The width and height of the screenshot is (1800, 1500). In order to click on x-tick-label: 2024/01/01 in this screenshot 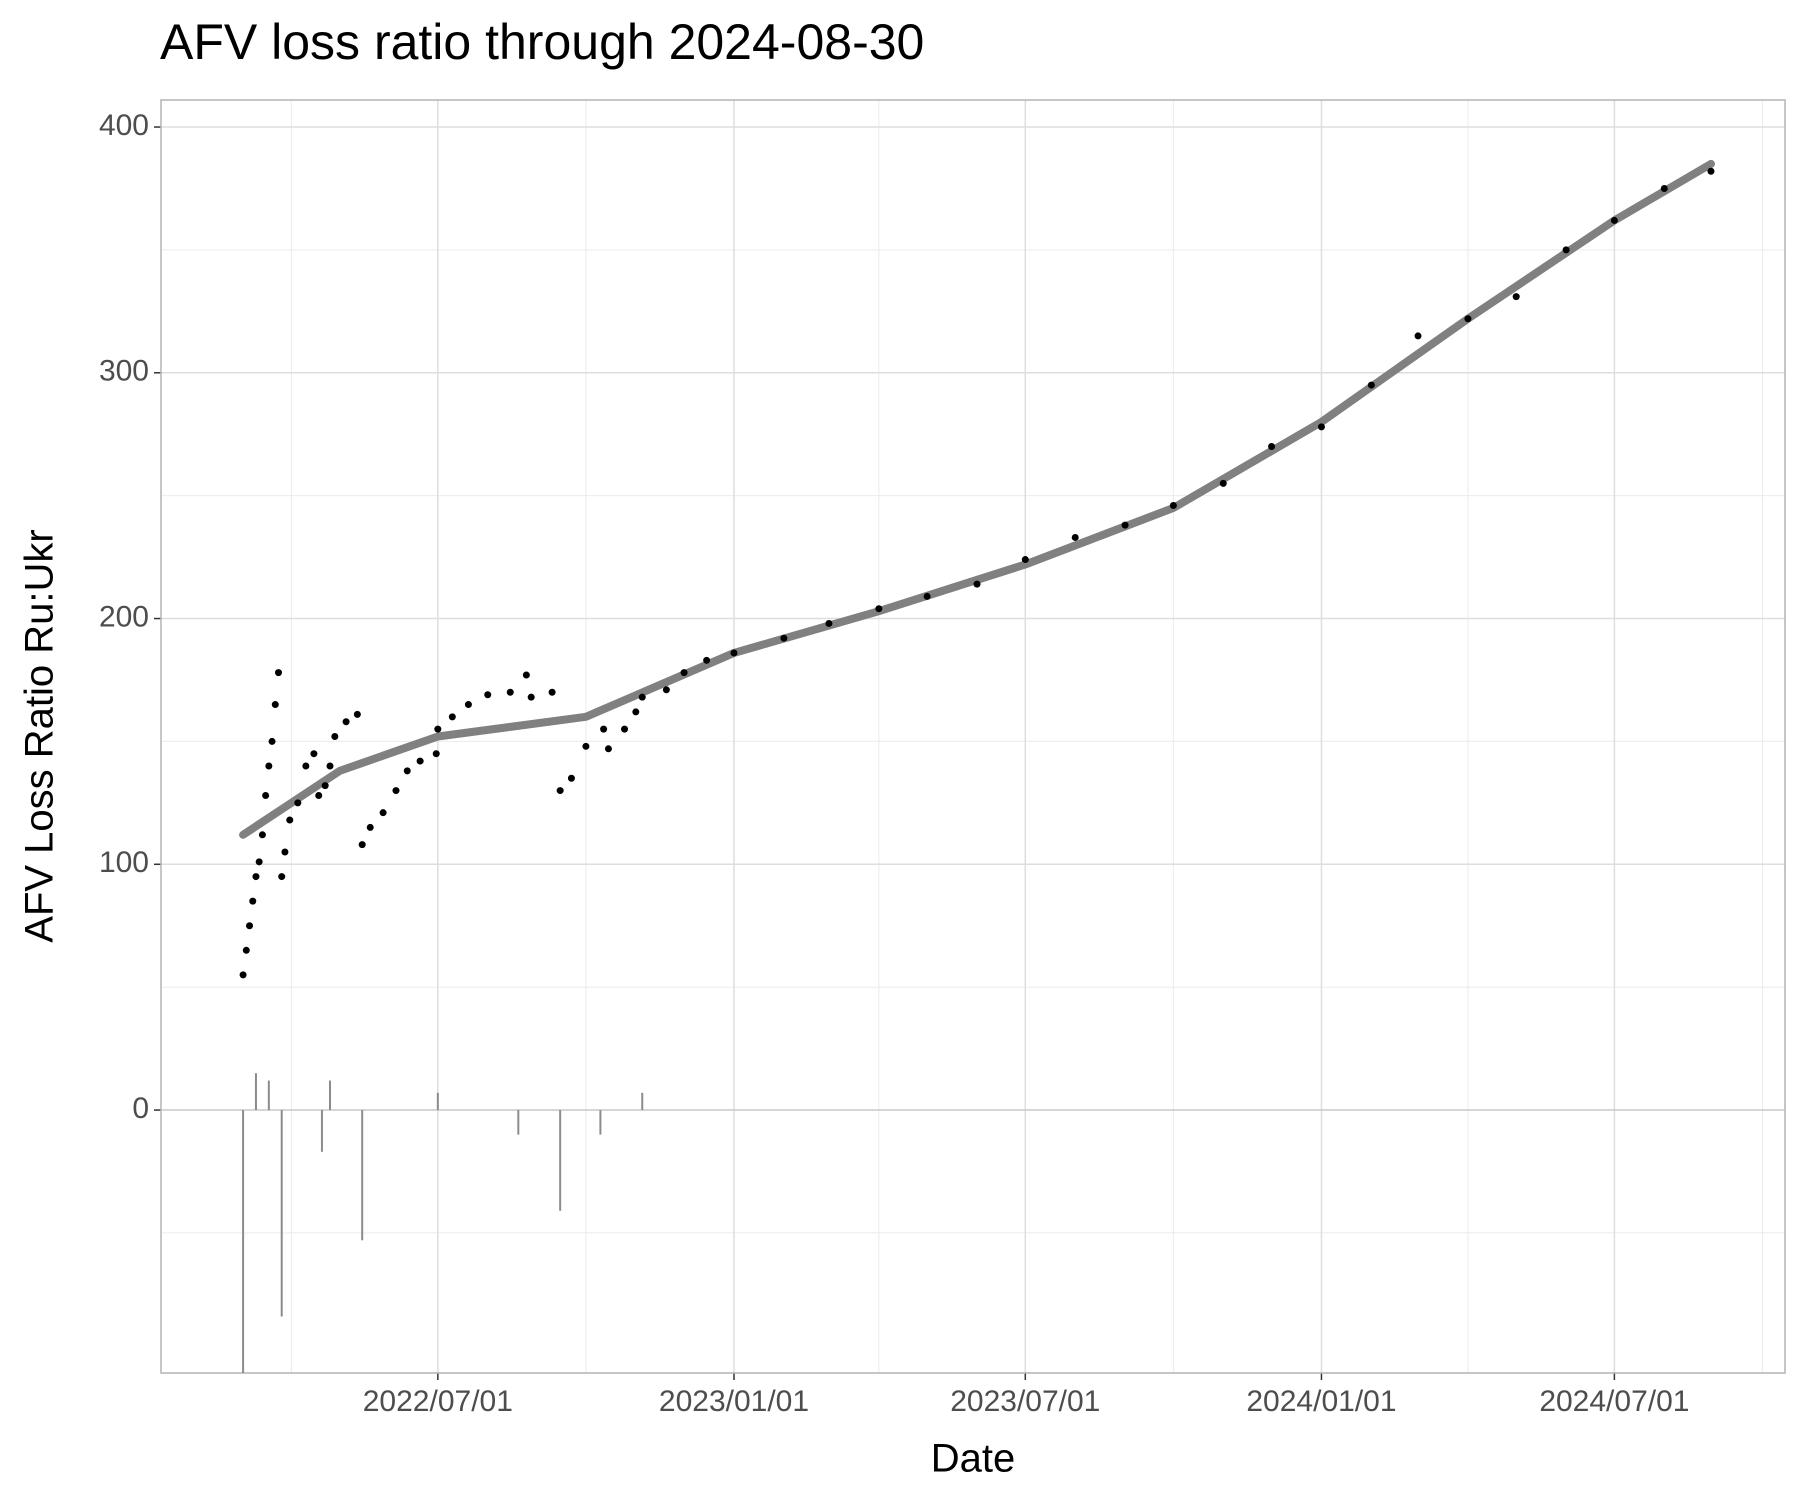, I will do `click(1321, 1401)`.